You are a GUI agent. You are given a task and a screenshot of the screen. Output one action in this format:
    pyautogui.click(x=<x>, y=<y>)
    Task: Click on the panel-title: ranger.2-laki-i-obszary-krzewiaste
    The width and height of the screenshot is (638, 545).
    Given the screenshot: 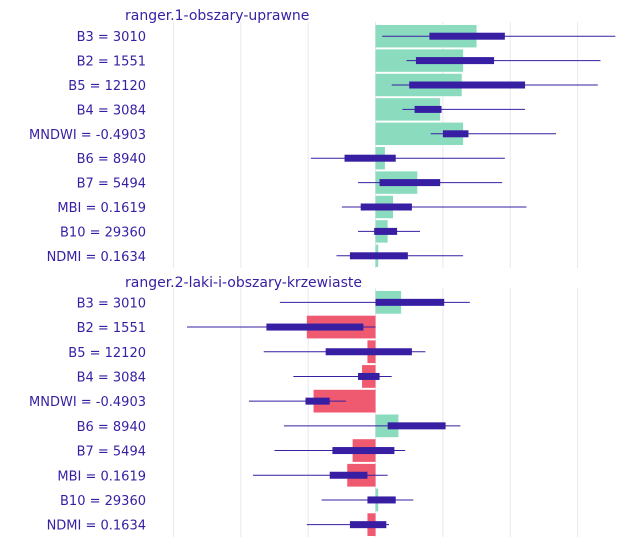 What is the action you would take?
    pyautogui.click(x=243, y=283)
    